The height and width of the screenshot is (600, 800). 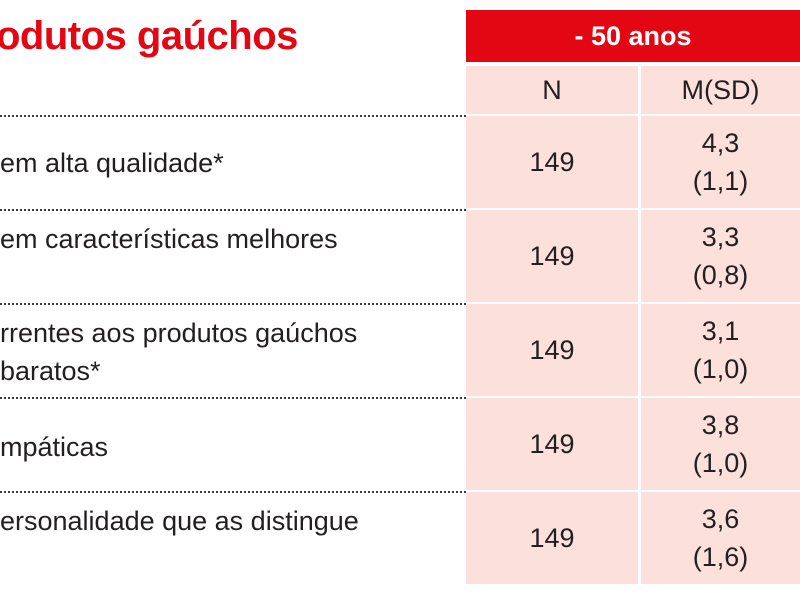 I want to click on row-sd-value: (1,1), so click(x=720, y=181).